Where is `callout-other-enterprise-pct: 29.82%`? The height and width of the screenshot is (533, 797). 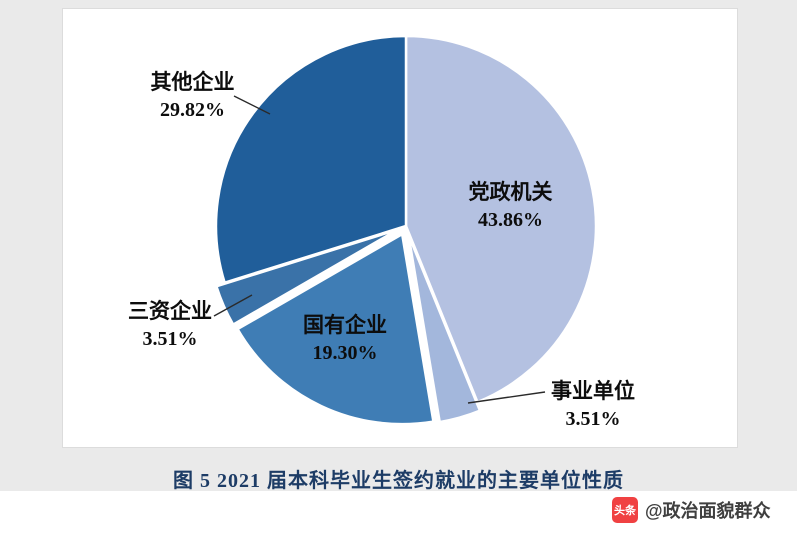
callout-other-enterprise-pct: 29.82% is located at coordinates (192, 110).